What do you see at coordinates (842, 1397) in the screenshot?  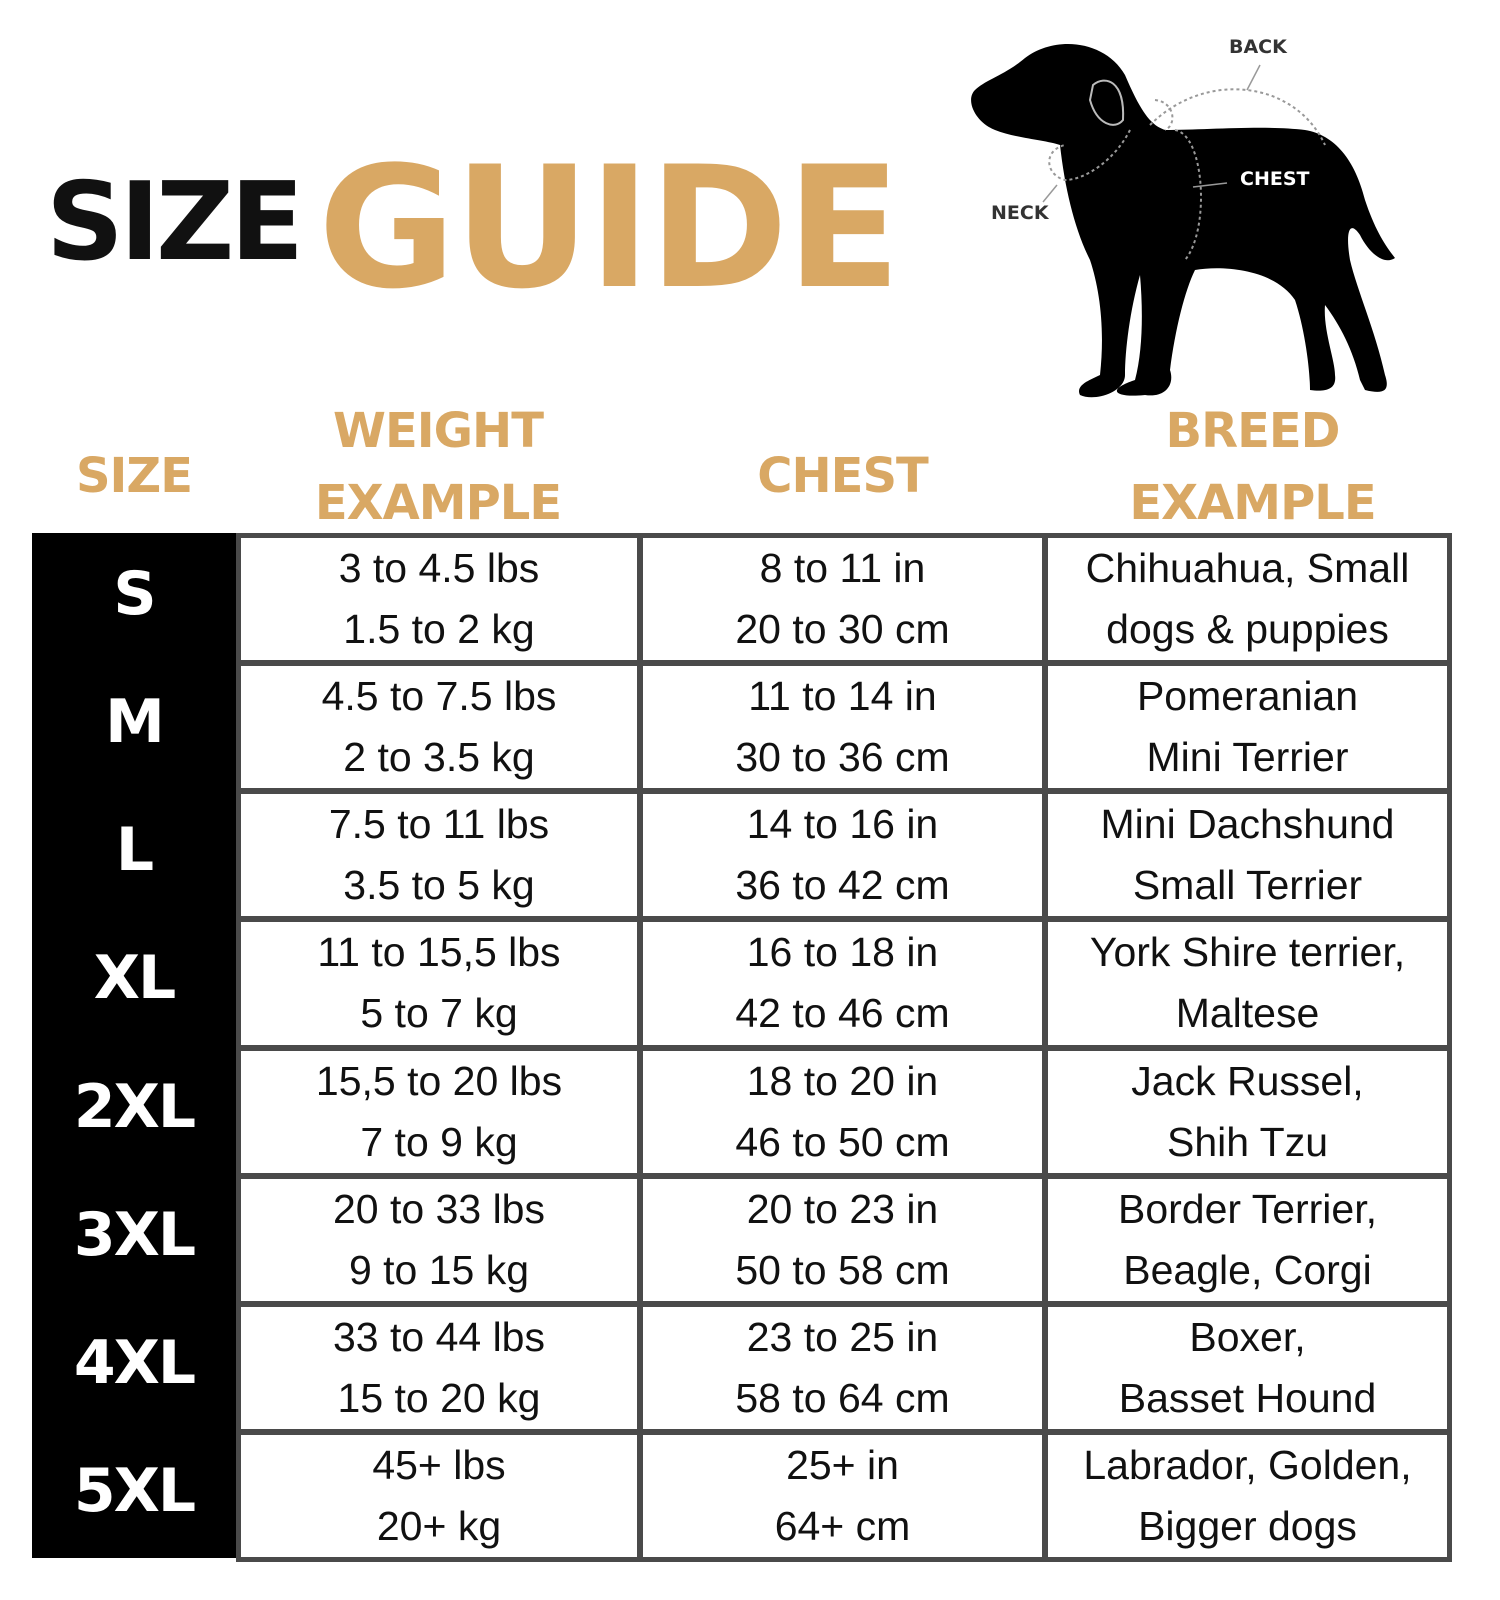 I see `chest-line: 58 to 64 cm` at bounding box center [842, 1397].